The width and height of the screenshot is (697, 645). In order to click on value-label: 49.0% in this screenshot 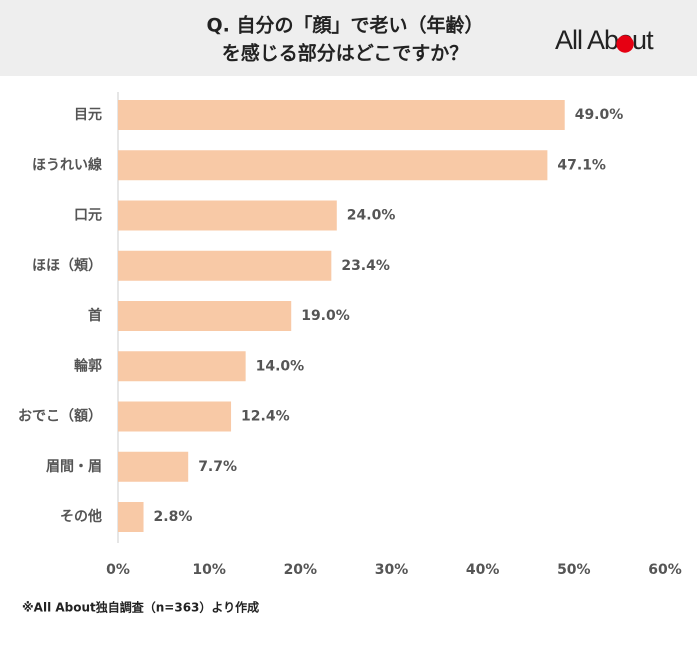, I will do `click(599, 115)`.